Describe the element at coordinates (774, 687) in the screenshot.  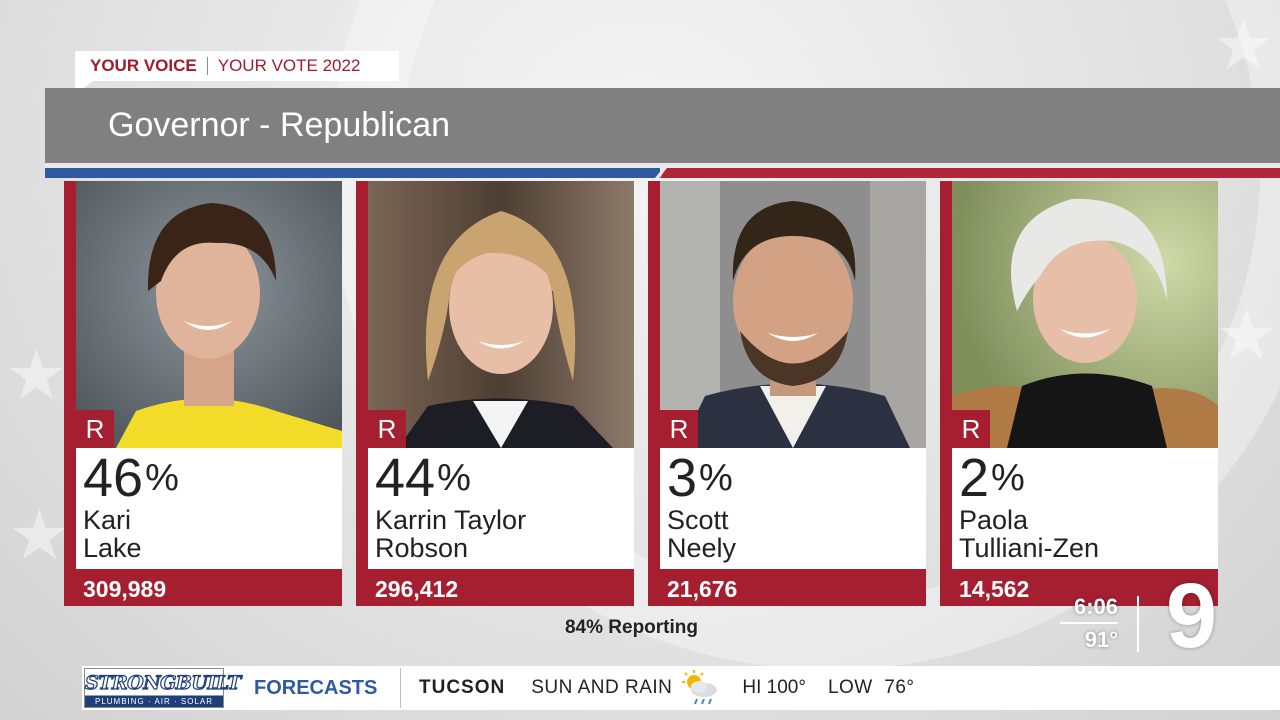
I see `forecast-high: HI 100°` at that location.